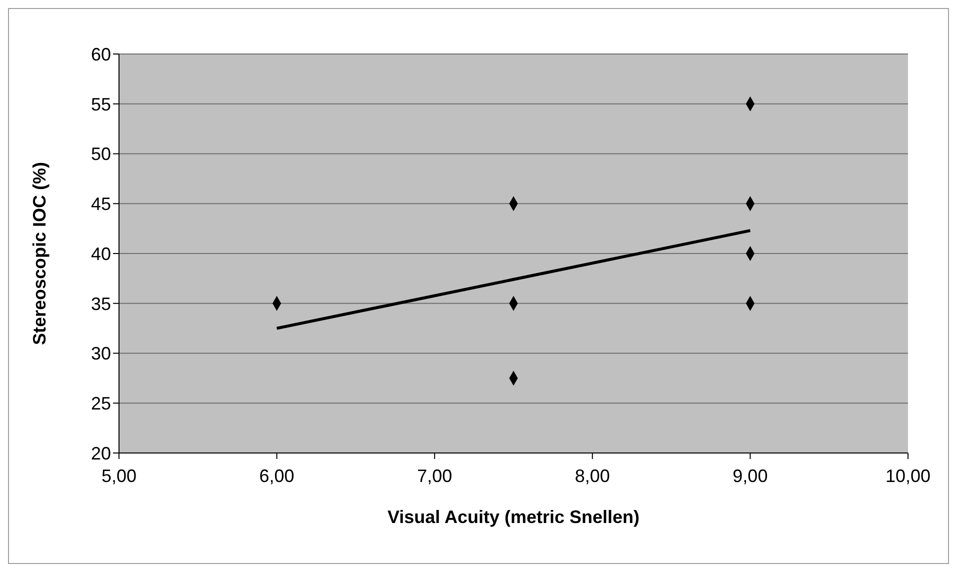  What do you see at coordinates (592, 476) in the screenshot?
I see `x-tick-label: 8,00` at bounding box center [592, 476].